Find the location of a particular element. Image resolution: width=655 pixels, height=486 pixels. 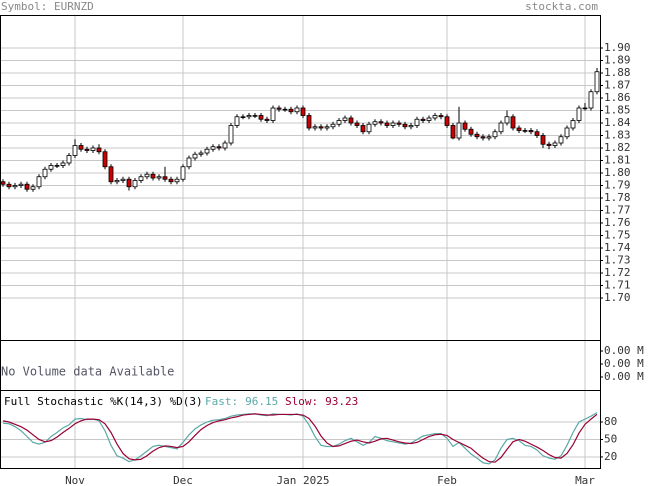

y-tick-label: 1.81 is located at coordinates (617, 160).